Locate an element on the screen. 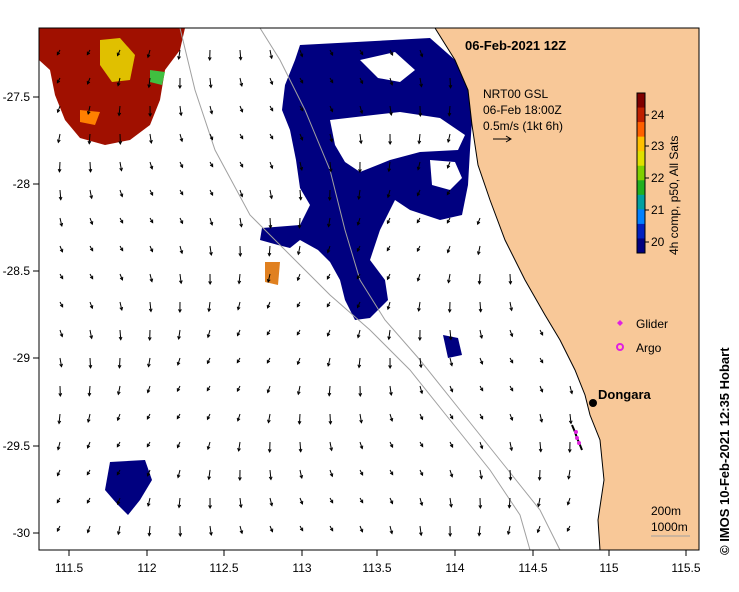 The height and width of the screenshot is (592, 739). colorbar-tick-label: 24 is located at coordinates (658, 115).